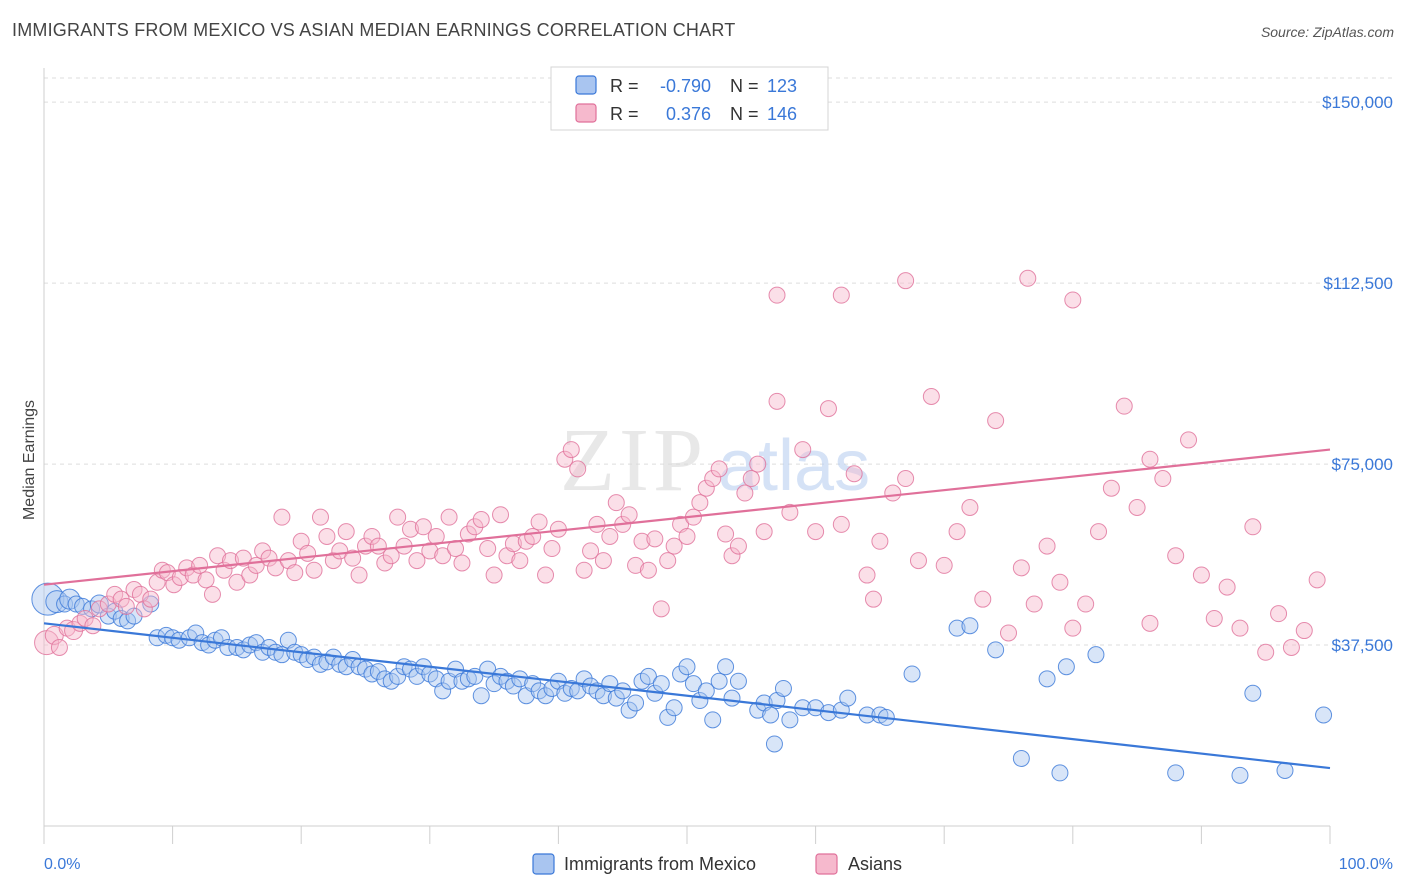  I want to click on legend-n-label-pink: N =, so click(744, 114).